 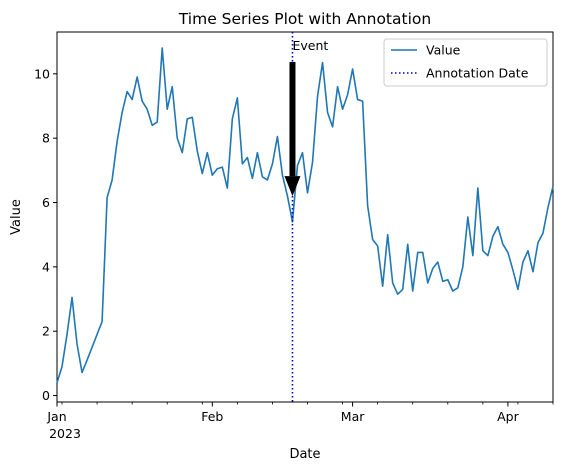 I want to click on legend-frame, so click(x=465, y=62).